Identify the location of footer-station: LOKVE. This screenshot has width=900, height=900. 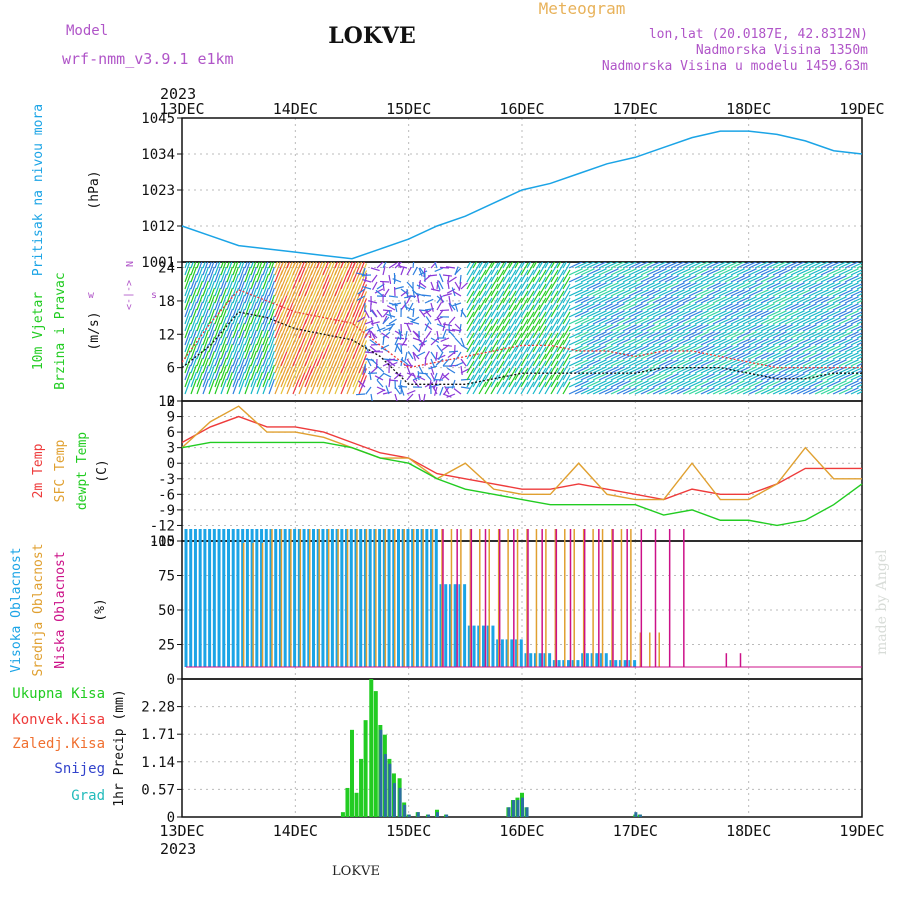
(356, 871).